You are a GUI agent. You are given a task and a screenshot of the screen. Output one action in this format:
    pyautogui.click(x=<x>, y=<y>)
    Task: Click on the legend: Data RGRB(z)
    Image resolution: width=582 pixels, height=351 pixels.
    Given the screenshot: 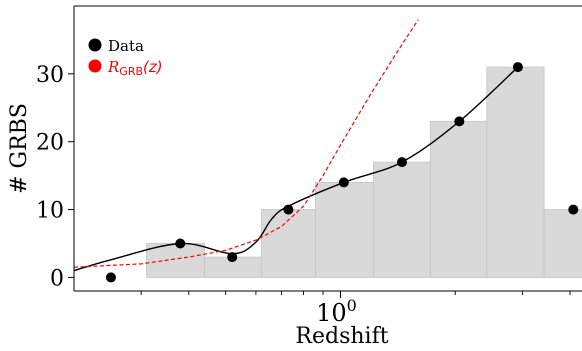 What is the action you would take?
    pyautogui.click(x=125, y=57)
    